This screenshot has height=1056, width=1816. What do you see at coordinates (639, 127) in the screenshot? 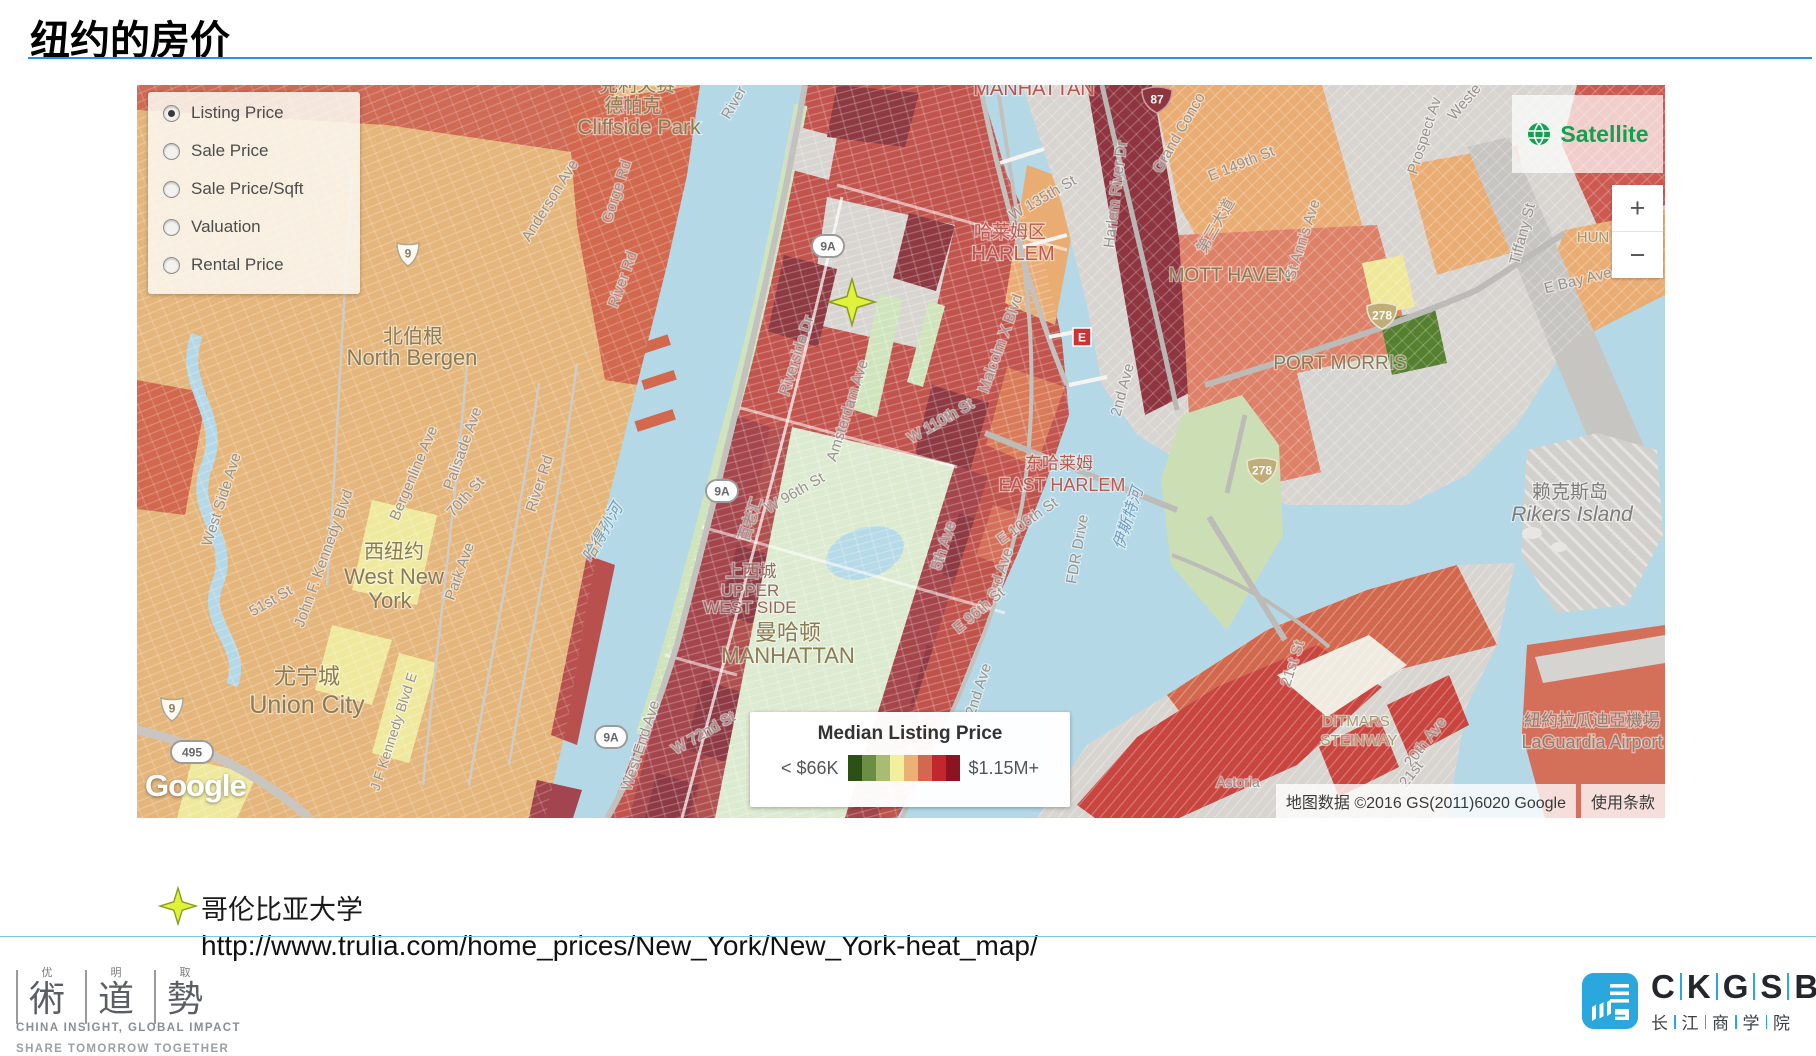
I see `map-label: Cliffside Park` at bounding box center [639, 127].